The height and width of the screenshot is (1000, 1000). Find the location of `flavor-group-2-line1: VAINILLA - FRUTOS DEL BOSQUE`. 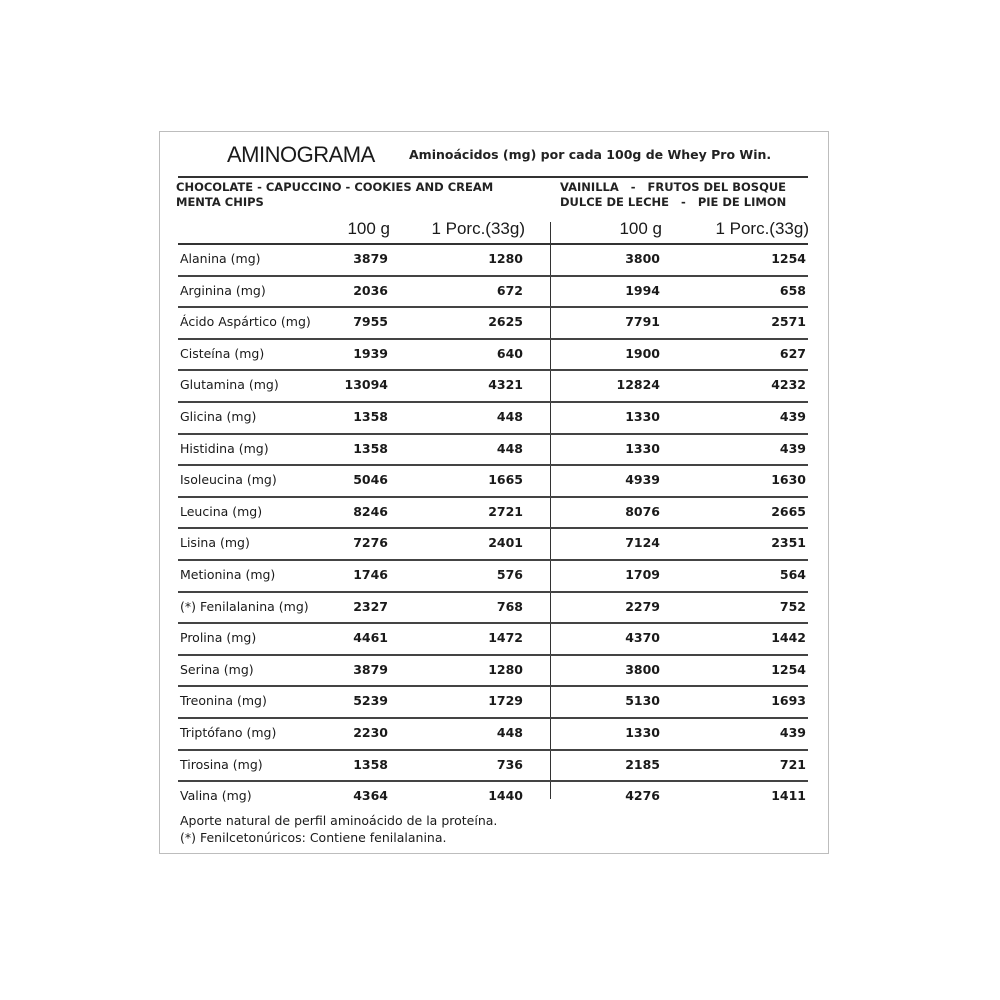

flavor-group-2-line1: VAINILLA - FRUTOS DEL BOSQUE is located at coordinates (673, 187).